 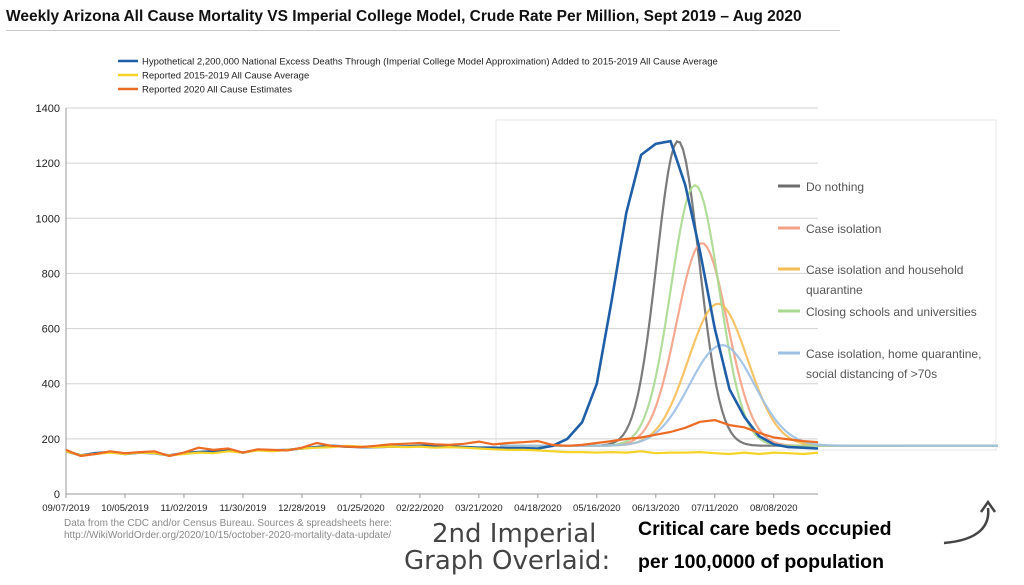 What do you see at coordinates (51, 385) in the screenshot?
I see `y-tick-label: 400` at bounding box center [51, 385].